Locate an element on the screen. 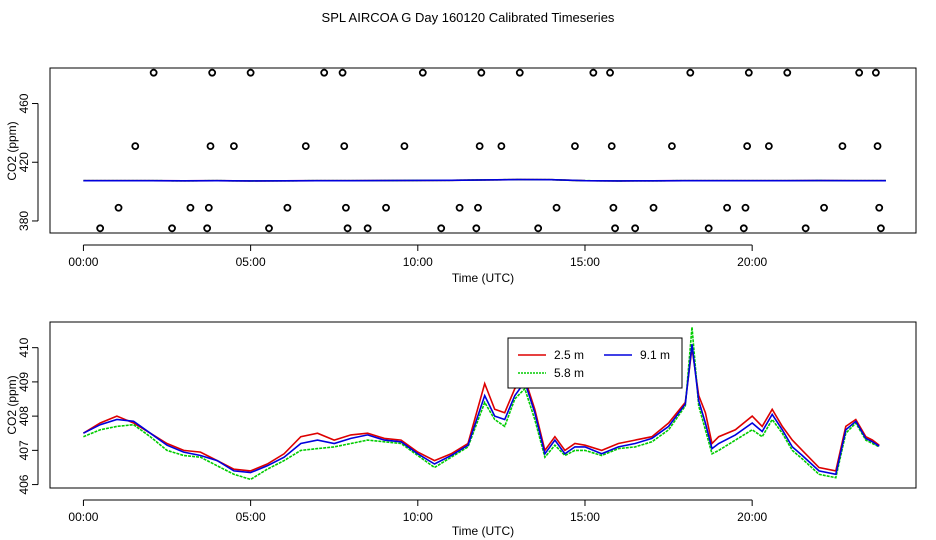  legend: 2.5 m 9.1 m 5.8 m is located at coordinates (595, 363).